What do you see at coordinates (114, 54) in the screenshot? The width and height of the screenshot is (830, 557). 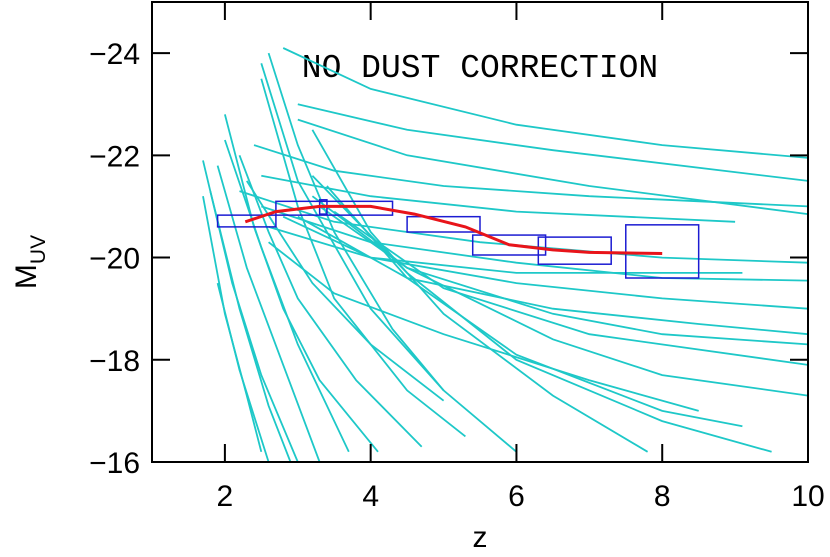 I see `y-tick-label: −24` at bounding box center [114, 54].